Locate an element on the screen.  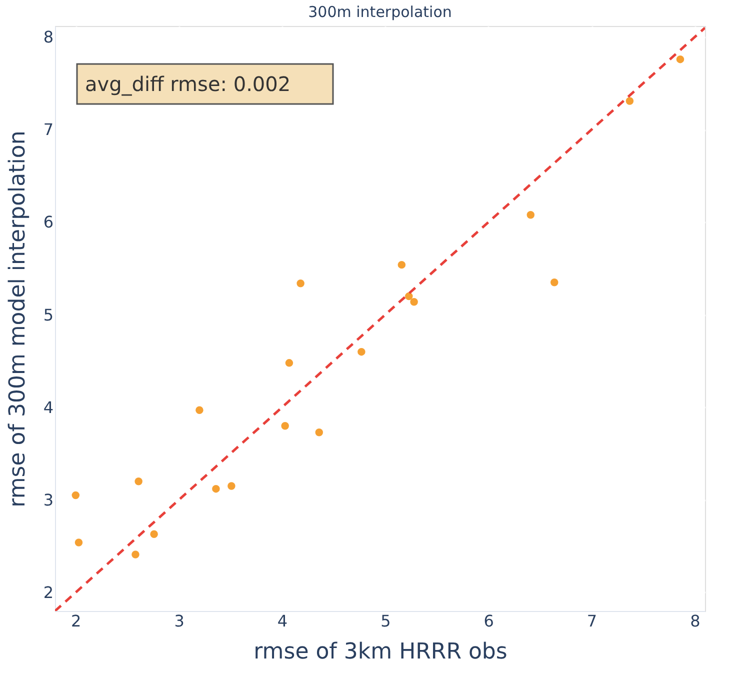
y-tick-label: 3 is located at coordinates (48, 500).